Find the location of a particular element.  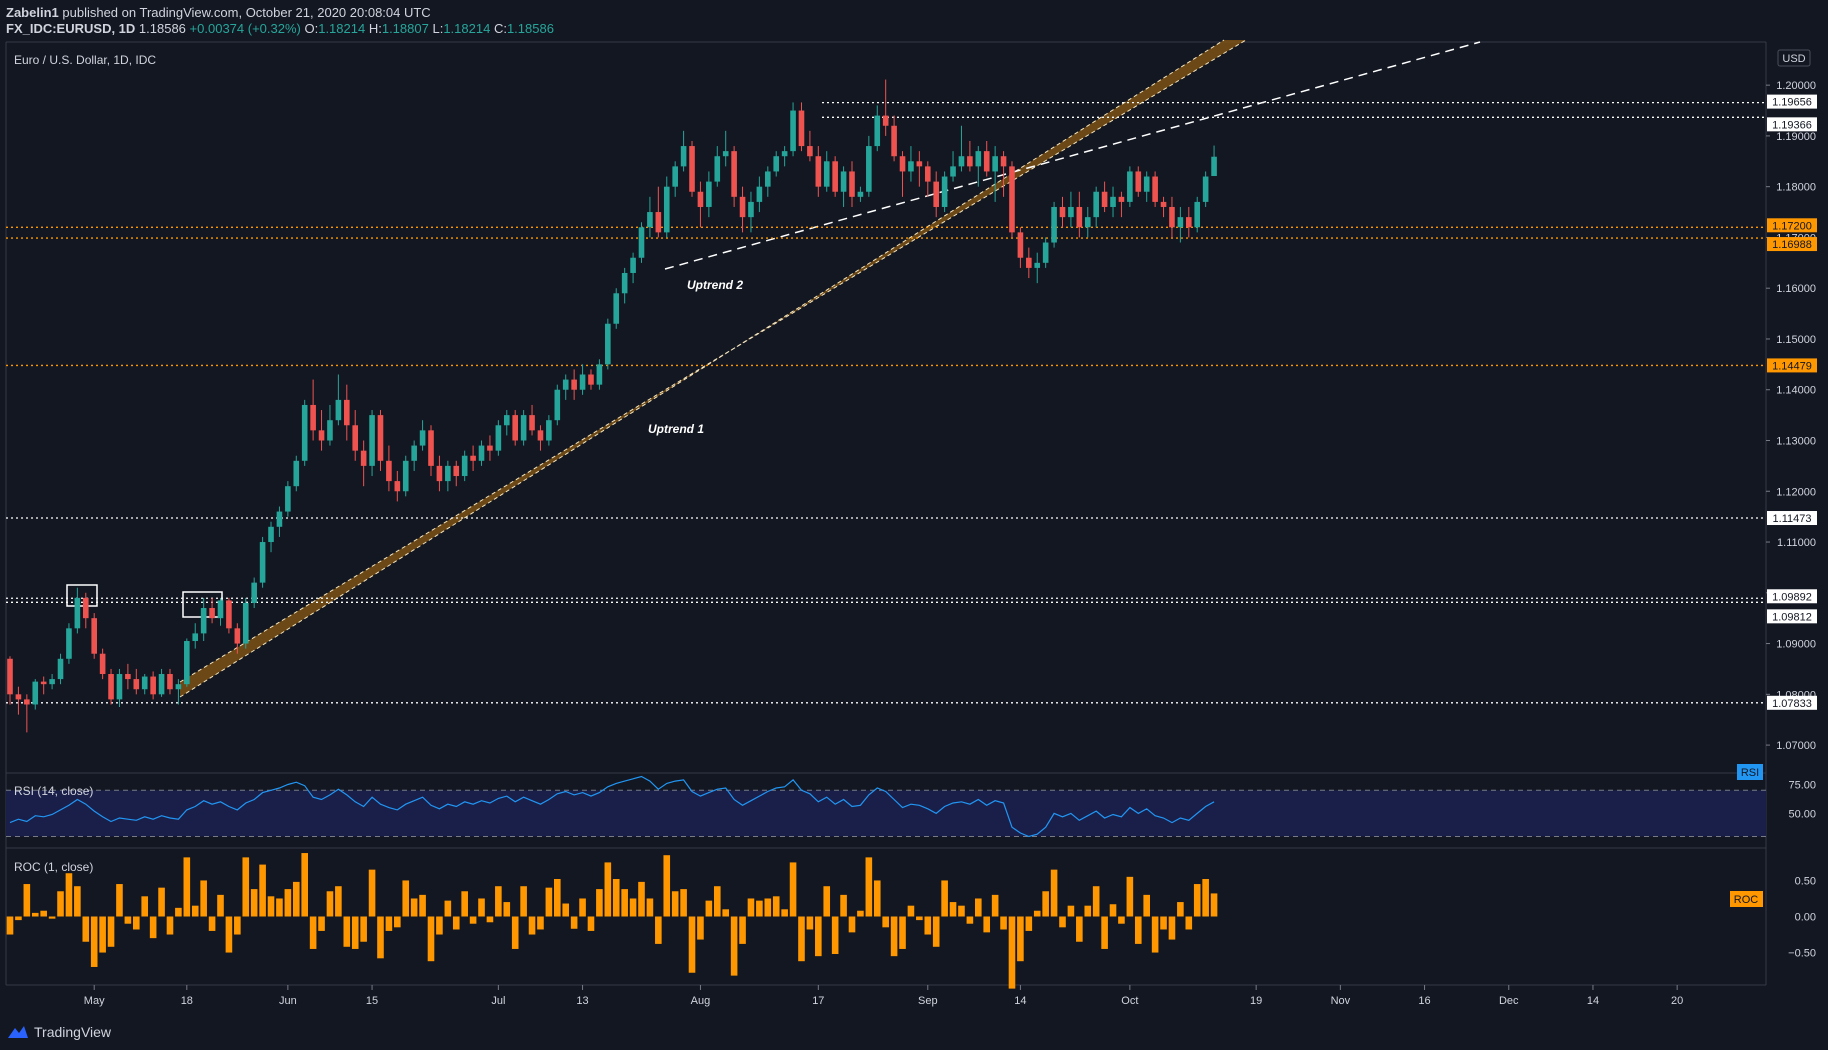

tradingview-logo: TradingView is located at coordinates (58, 1032).